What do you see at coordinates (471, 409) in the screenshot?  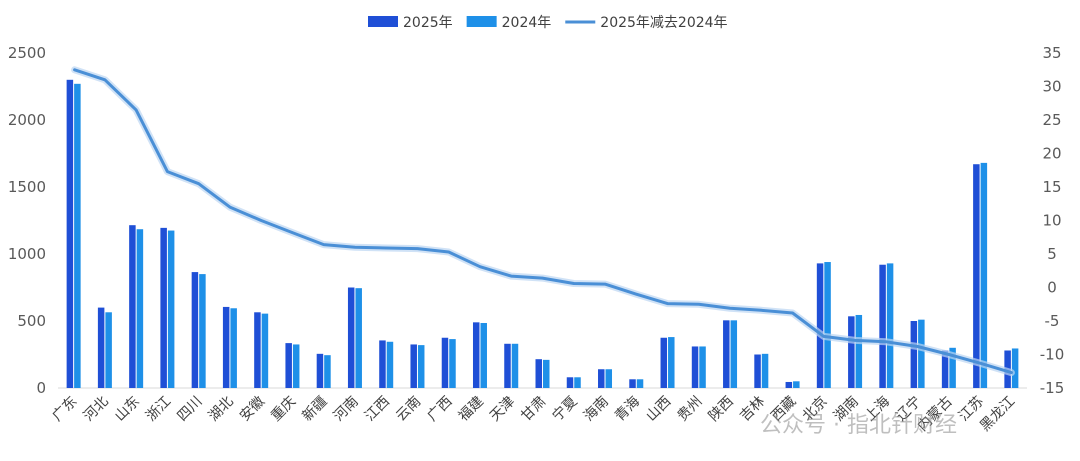 I see `category-label: 福建` at bounding box center [471, 409].